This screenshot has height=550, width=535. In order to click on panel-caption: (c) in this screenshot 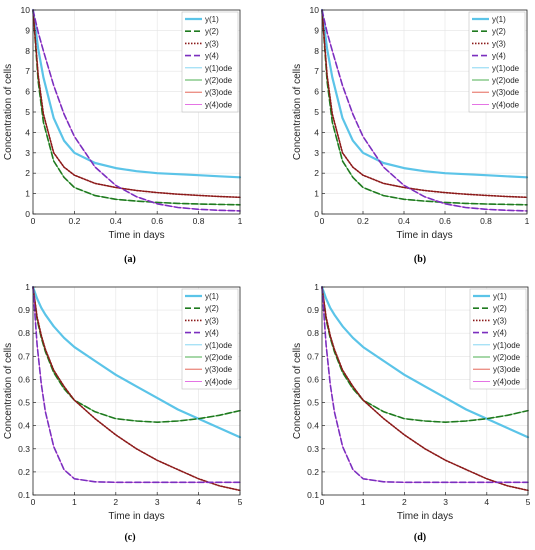, I will do `click(129, 537)`.